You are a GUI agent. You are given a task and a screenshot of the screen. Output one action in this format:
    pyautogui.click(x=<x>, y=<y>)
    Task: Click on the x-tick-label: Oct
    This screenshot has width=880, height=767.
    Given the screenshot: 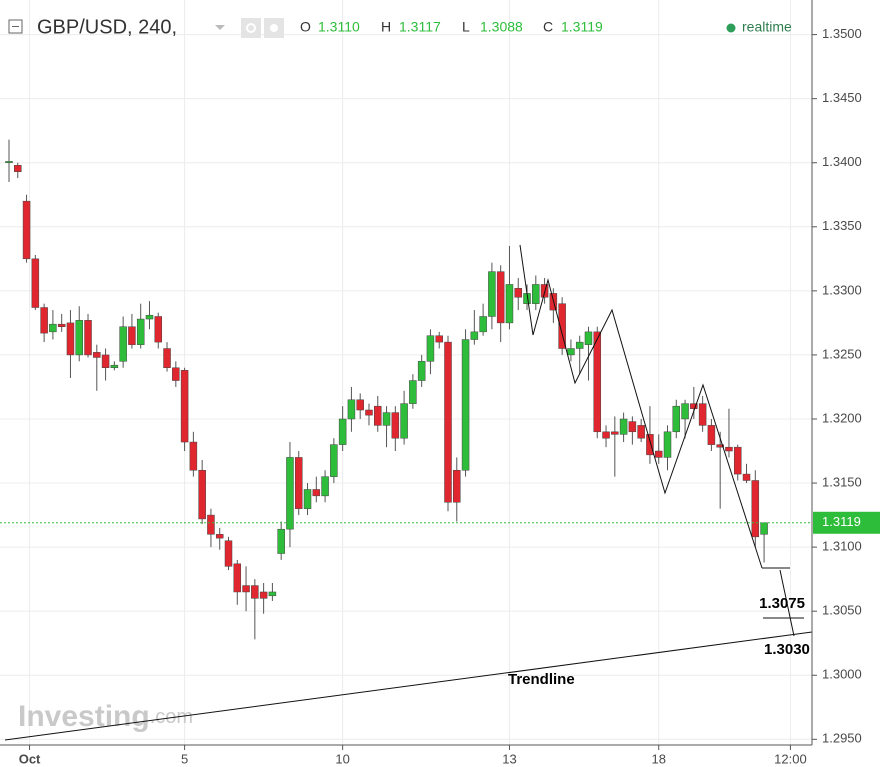 What is the action you would take?
    pyautogui.click(x=30, y=758)
    